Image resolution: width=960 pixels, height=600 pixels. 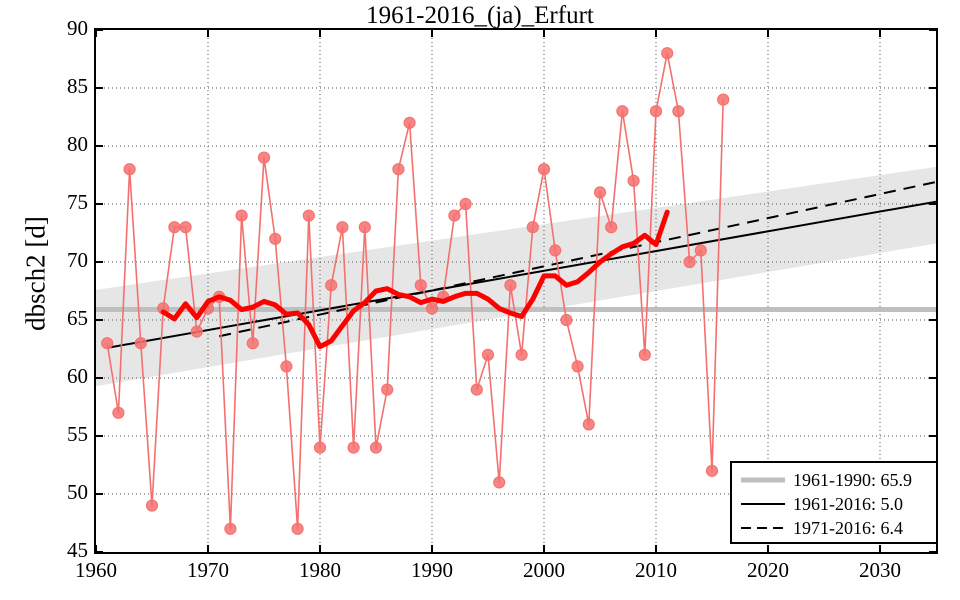 What do you see at coordinates (320, 570) in the screenshot?
I see `x-tick-label: 1980` at bounding box center [320, 570].